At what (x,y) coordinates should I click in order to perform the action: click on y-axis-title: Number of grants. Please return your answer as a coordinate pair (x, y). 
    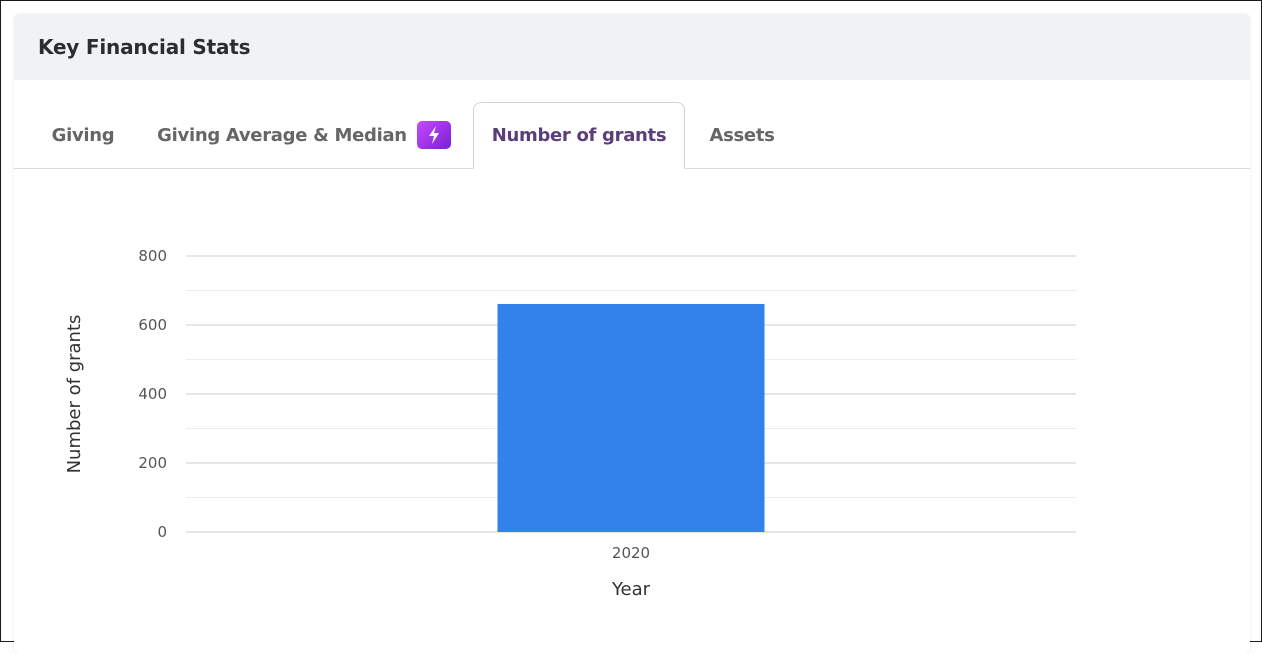
    Looking at the image, I should click on (74, 394).